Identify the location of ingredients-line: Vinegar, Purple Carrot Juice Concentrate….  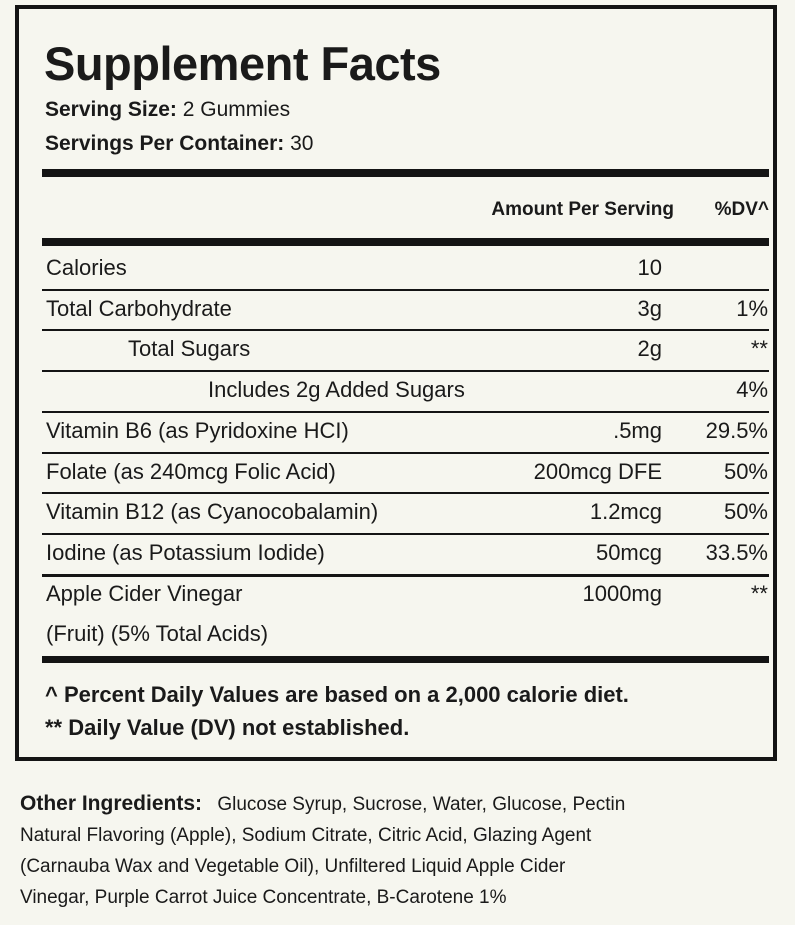
(263, 897).